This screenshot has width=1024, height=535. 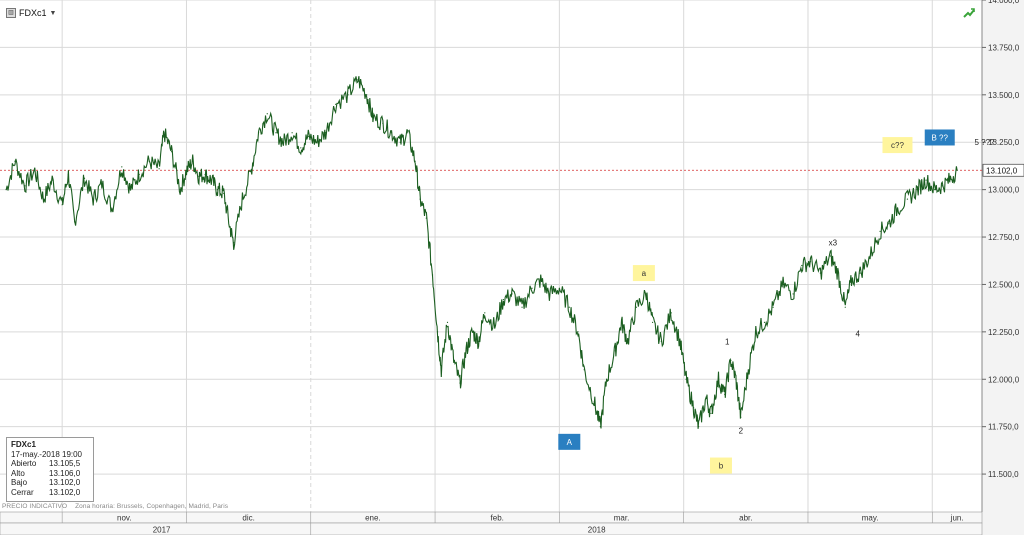 I want to click on infobox-row: Bajo 13.102,0, so click(x=50, y=483).